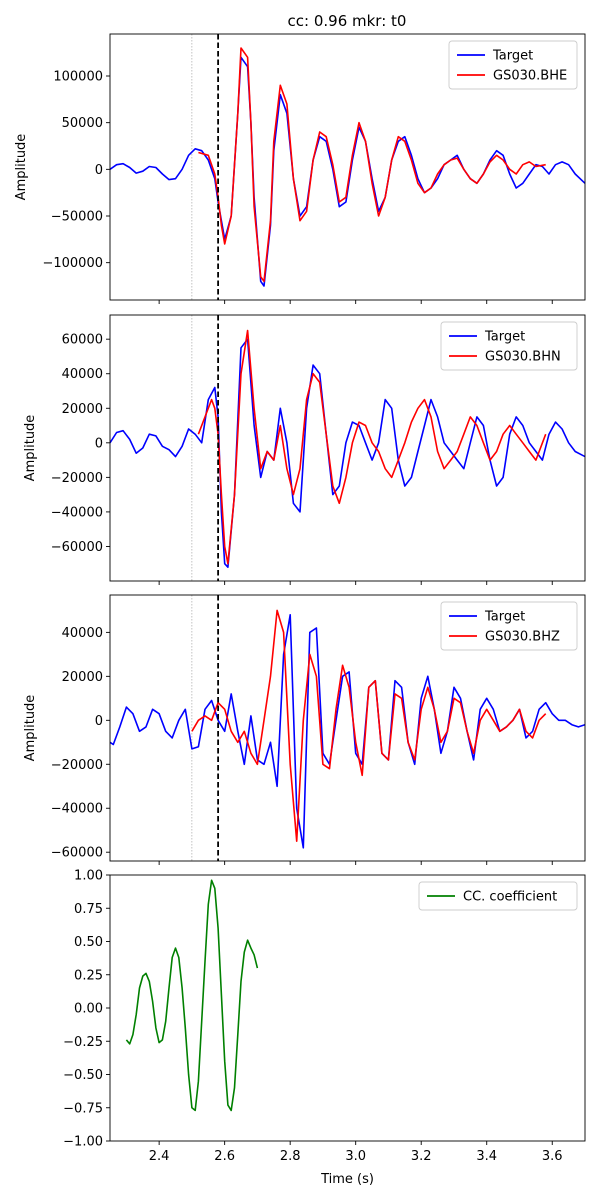 The image size is (600, 1200). I want to click on x-axis-label: Time (s), so click(347, 1179).